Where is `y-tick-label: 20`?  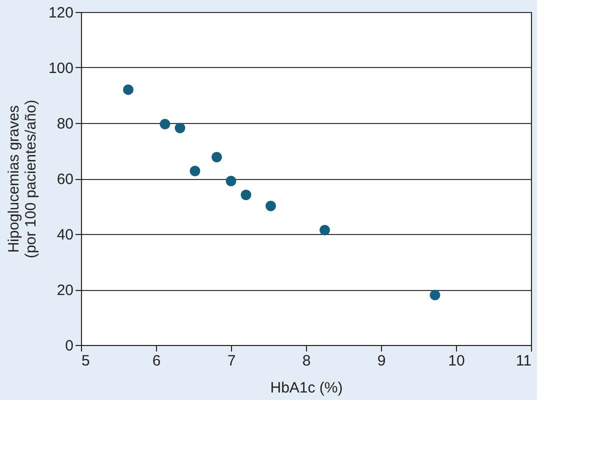
y-tick-label: 20 is located at coordinates (65, 290).